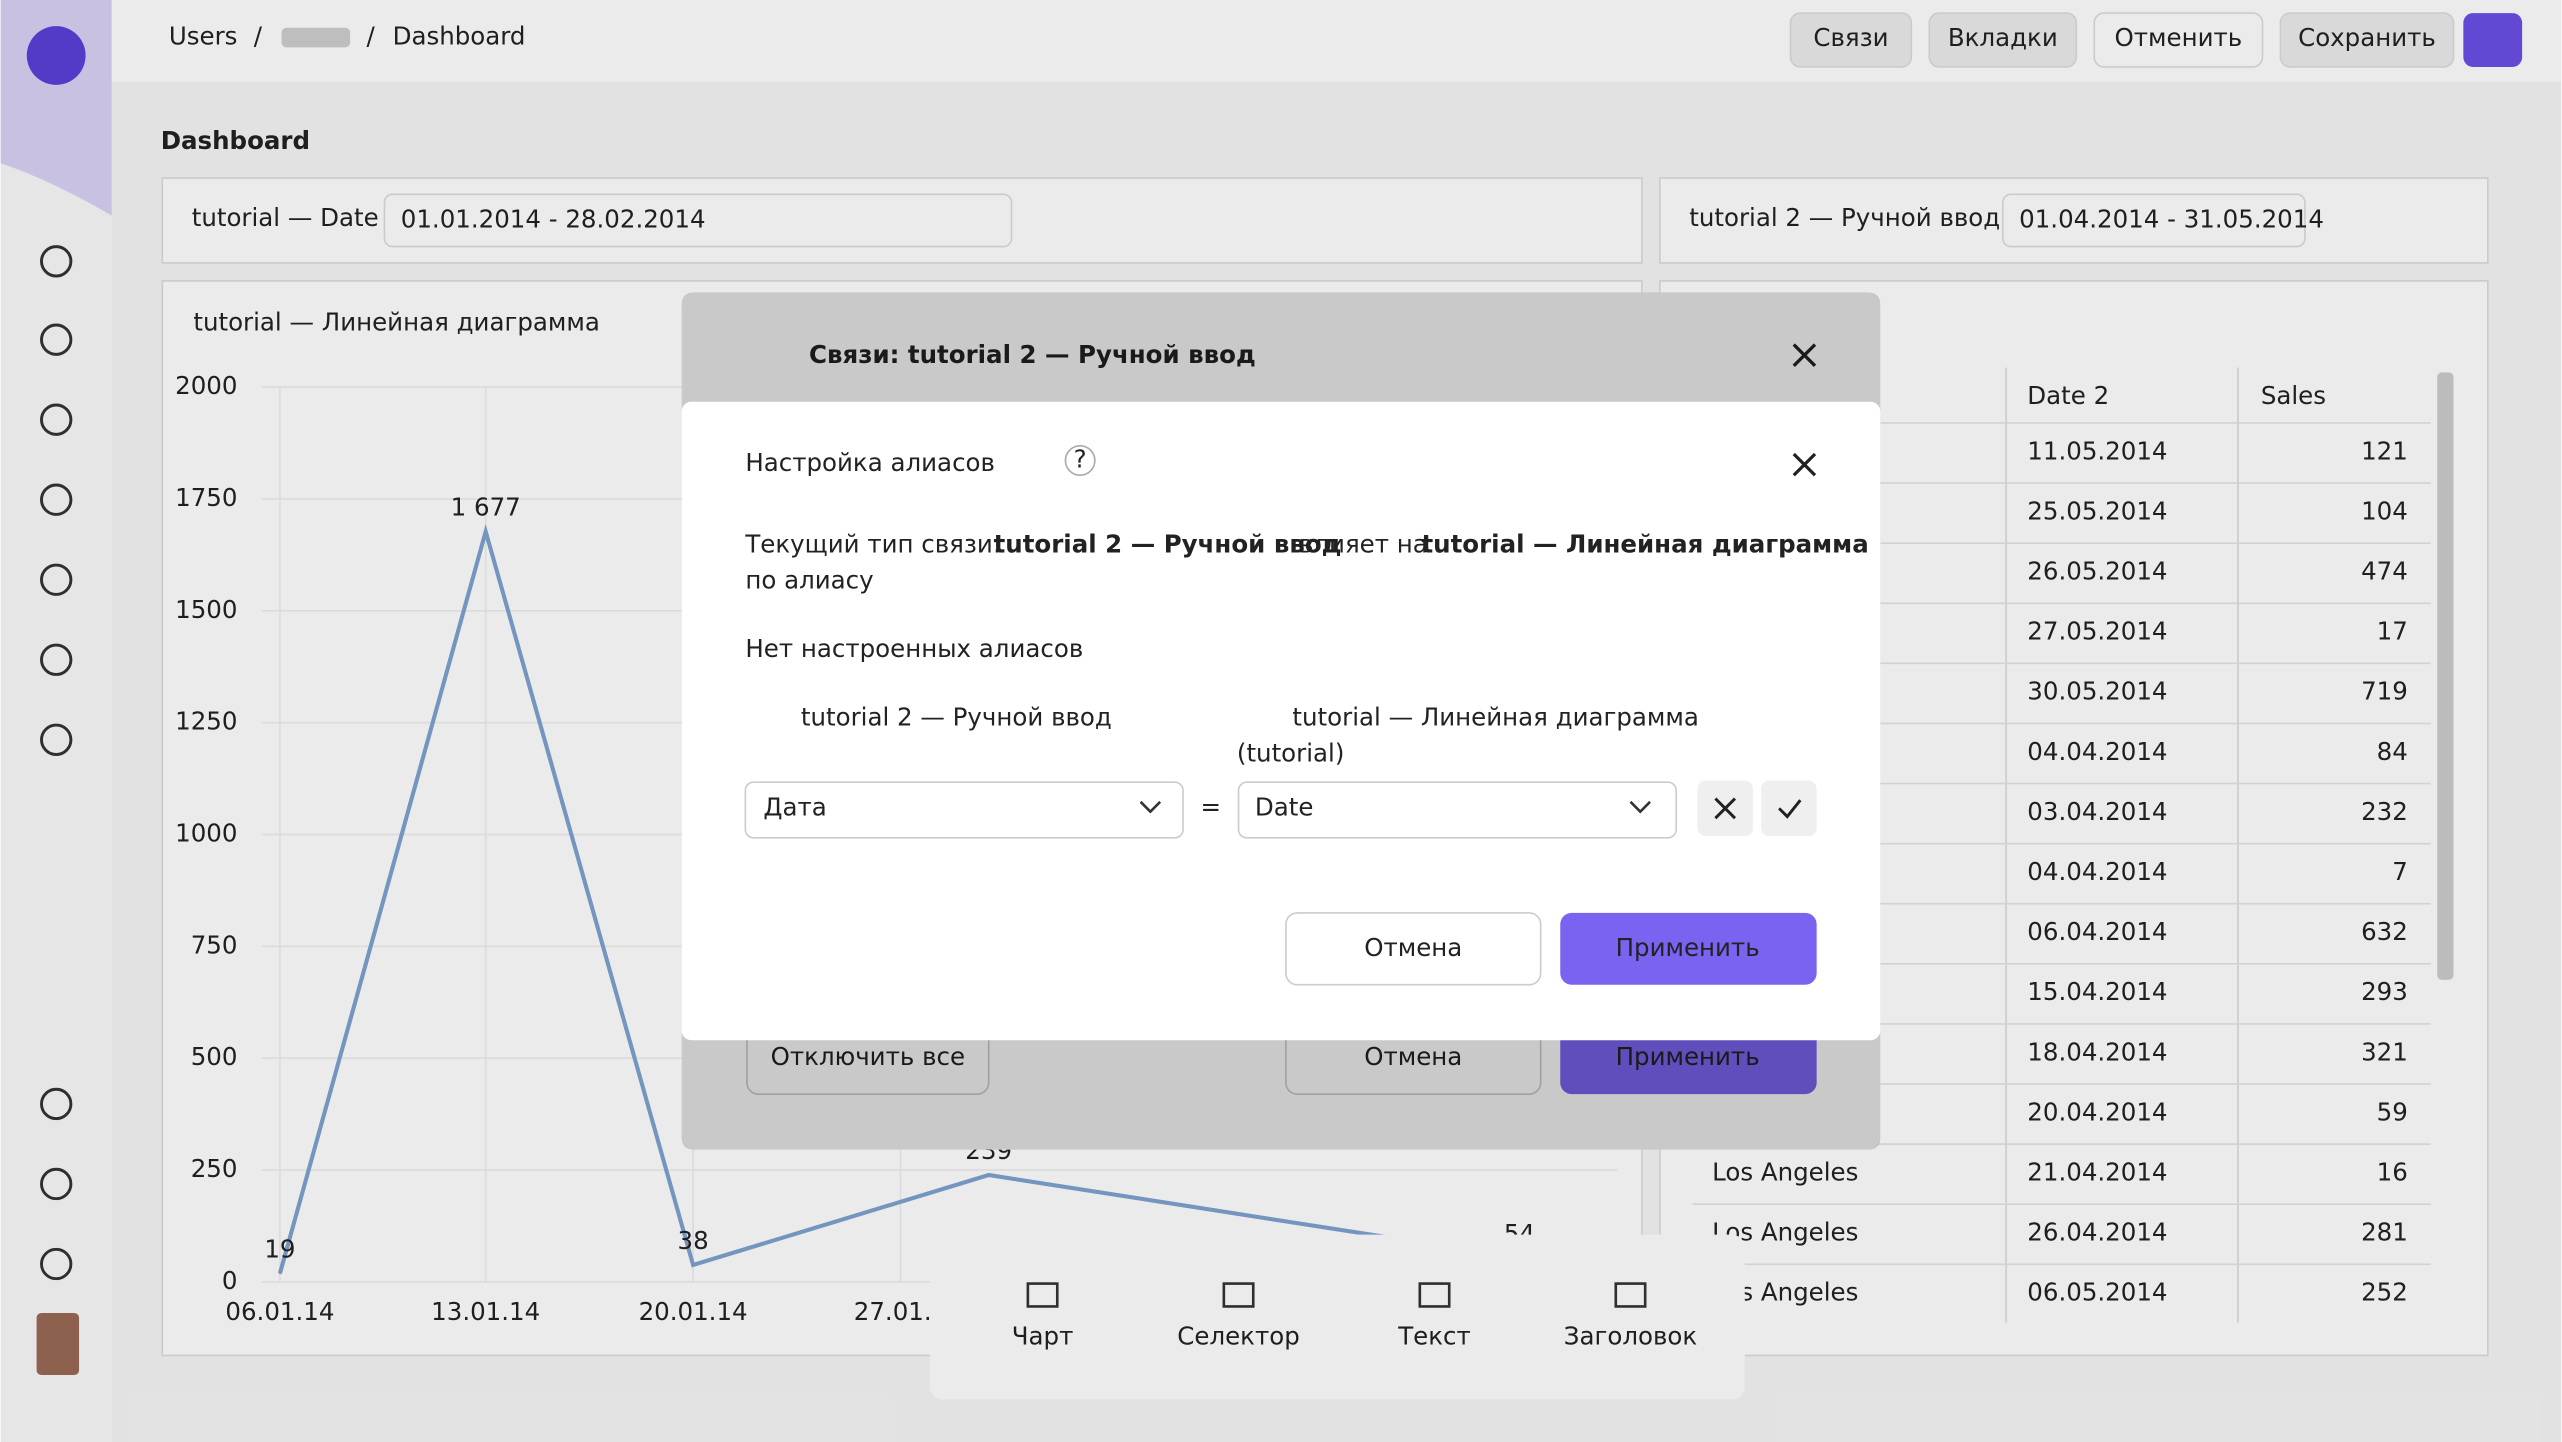 The height and width of the screenshot is (1442, 2562). I want to click on header-button-label: Связи, so click(1850, 37).